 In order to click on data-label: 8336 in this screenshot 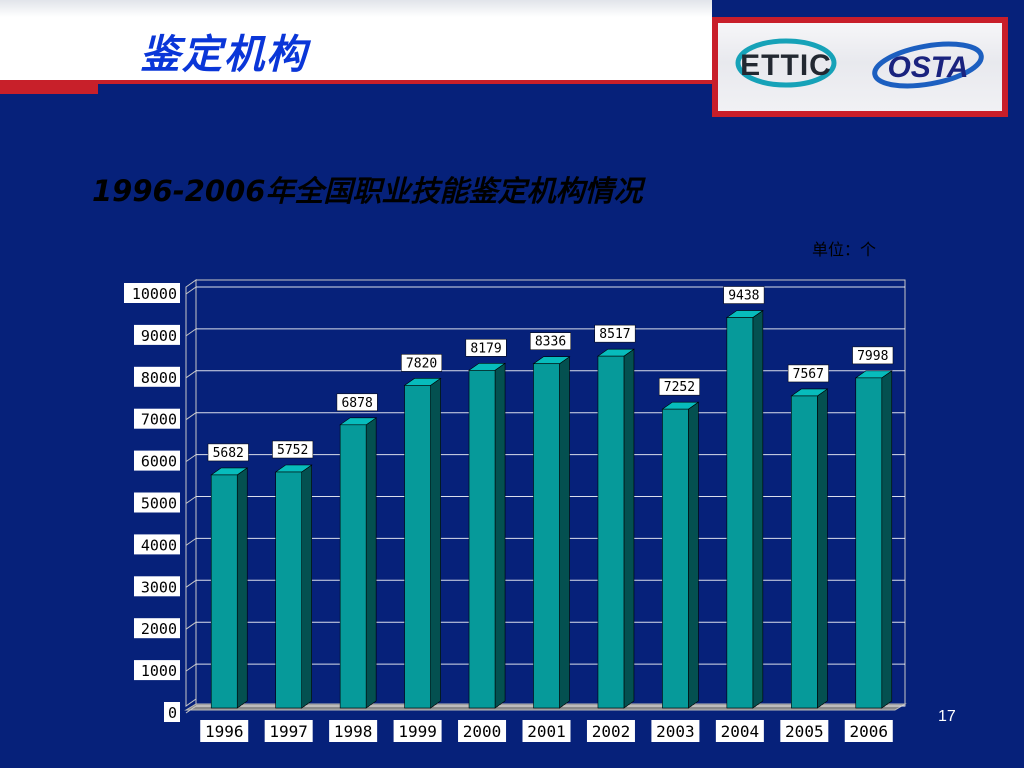, I will do `click(550, 342)`.